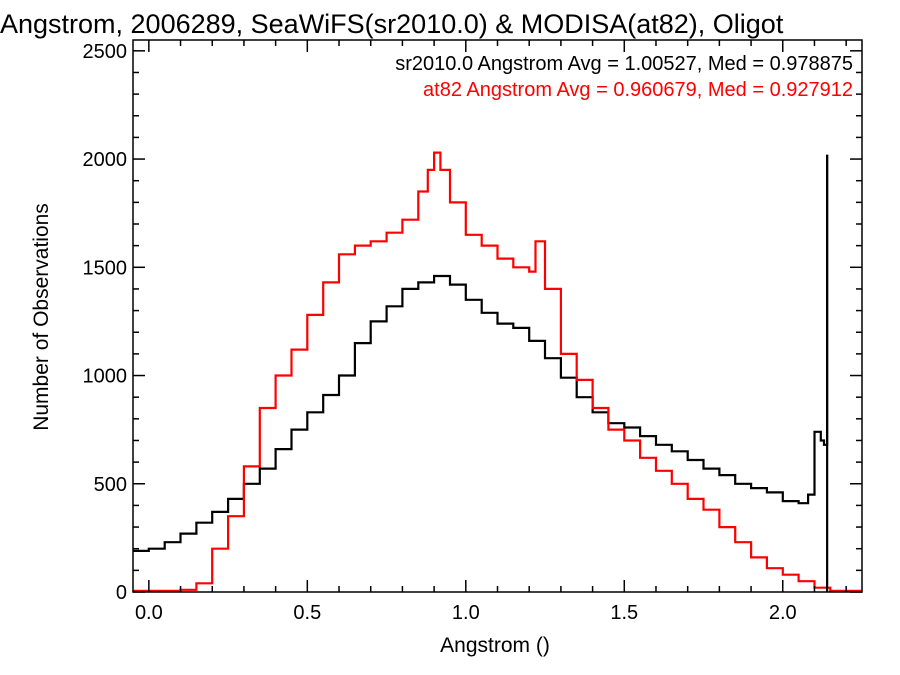 This screenshot has width=900, height=675. Describe the element at coordinates (495, 645) in the screenshot. I see `x-axis-label: Angstrom ()` at that location.